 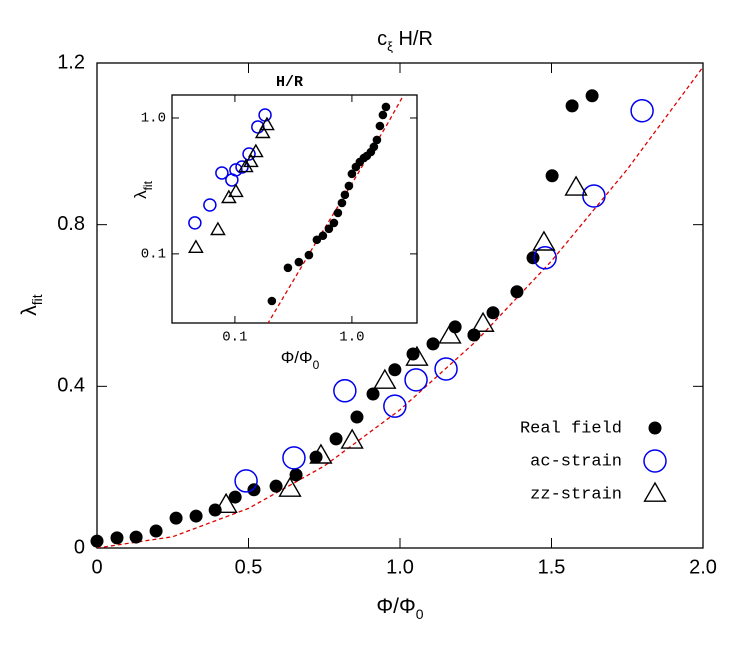 I want to click on x-tick-label: 1.5, so click(x=552, y=567).